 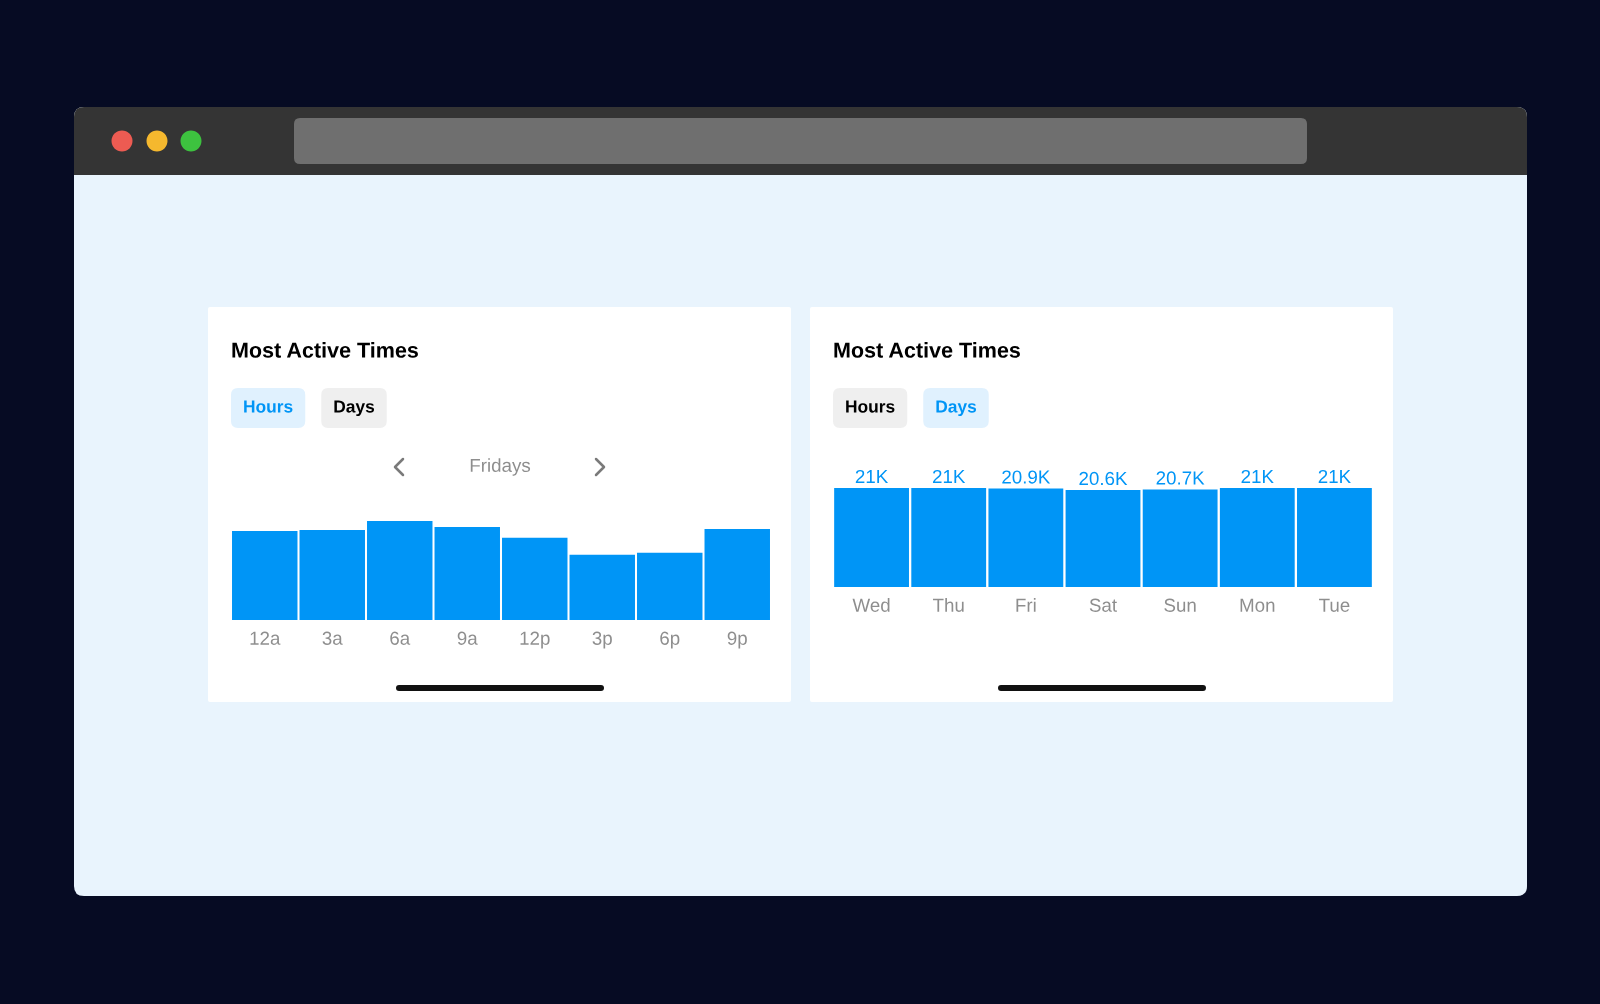 What do you see at coordinates (1026, 477) in the screenshot?
I see `data-label: 20.9K` at bounding box center [1026, 477].